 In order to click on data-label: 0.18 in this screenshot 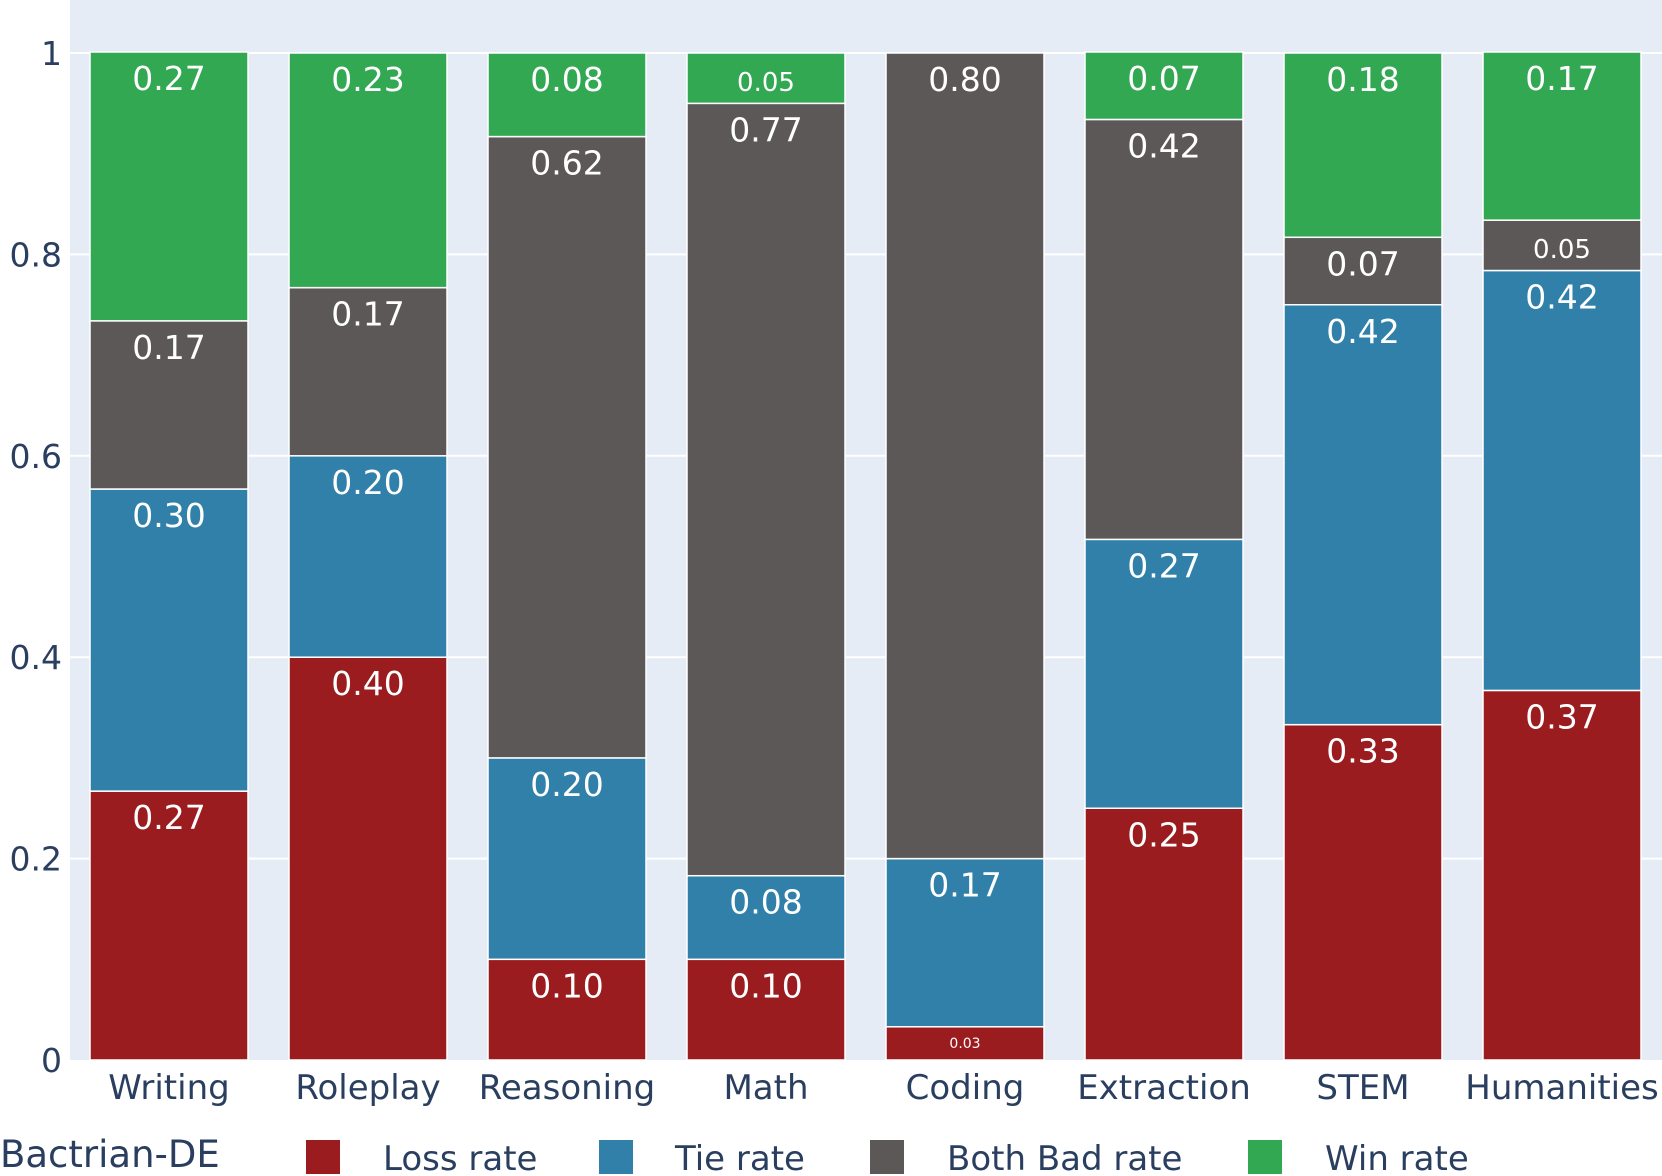, I will do `click(1362, 79)`.